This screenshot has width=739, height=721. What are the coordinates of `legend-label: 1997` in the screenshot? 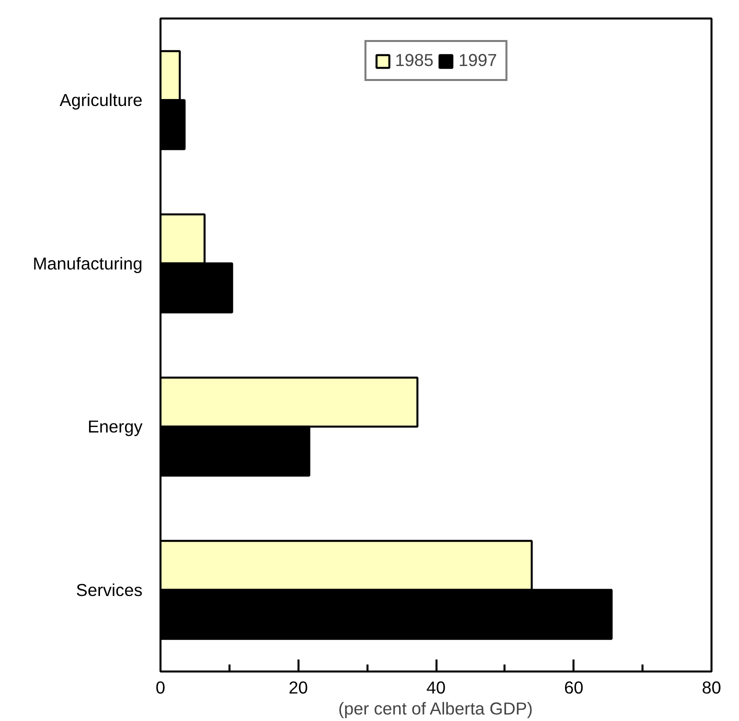 It's located at (478, 60).